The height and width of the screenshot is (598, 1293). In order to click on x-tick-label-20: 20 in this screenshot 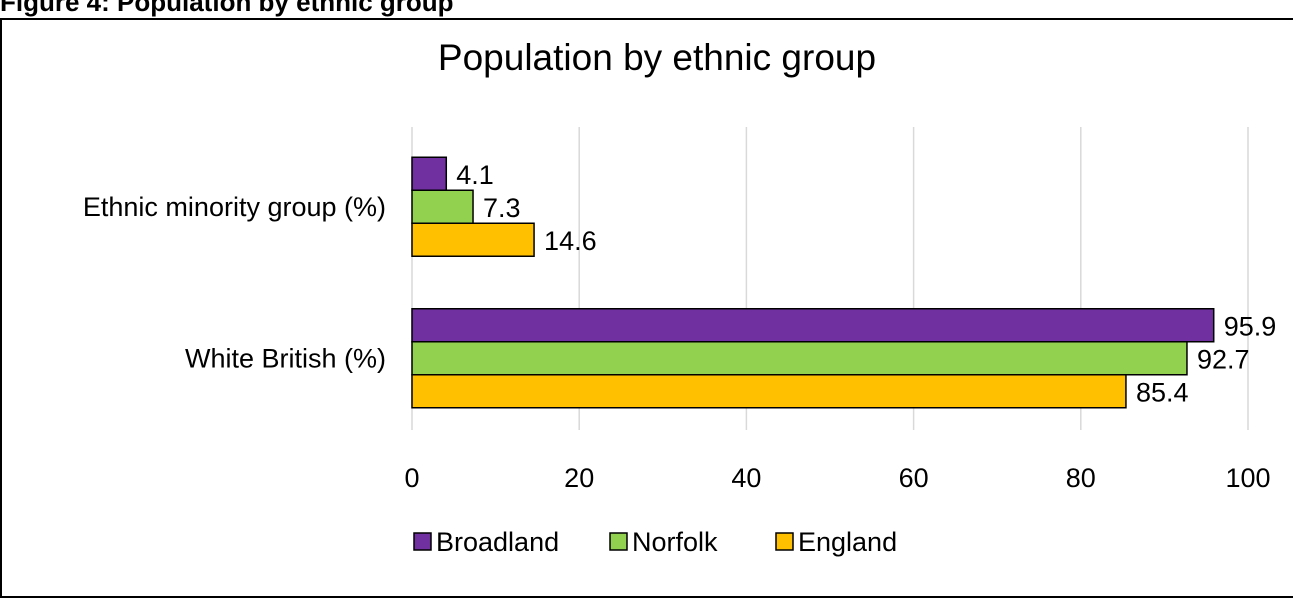, I will do `click(579, 478)`.